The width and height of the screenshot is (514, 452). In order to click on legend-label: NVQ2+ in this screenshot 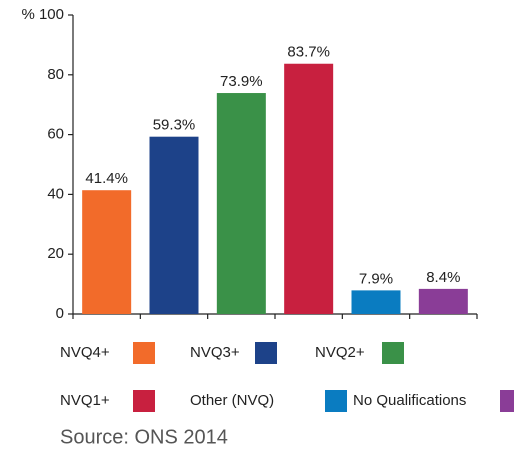, I will do `click(340, 352)`.